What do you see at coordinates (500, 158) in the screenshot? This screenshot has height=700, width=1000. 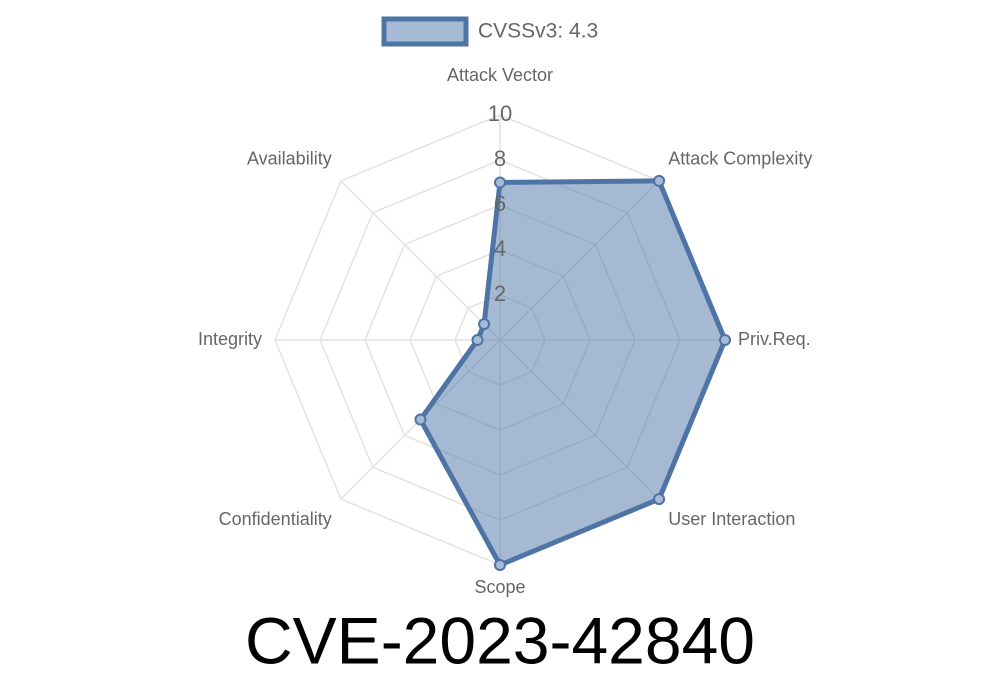 I see `r-tick-label: 8` at bounding box center [500, 158].